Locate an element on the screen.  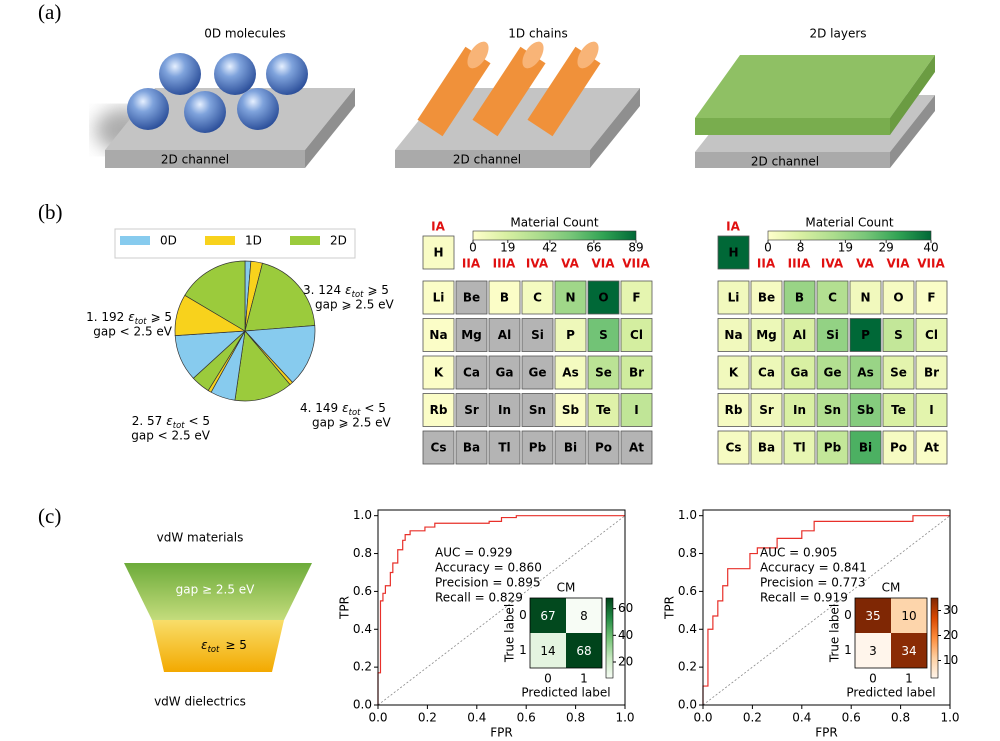
element-symbol: S is located at coordinates (603, 335).